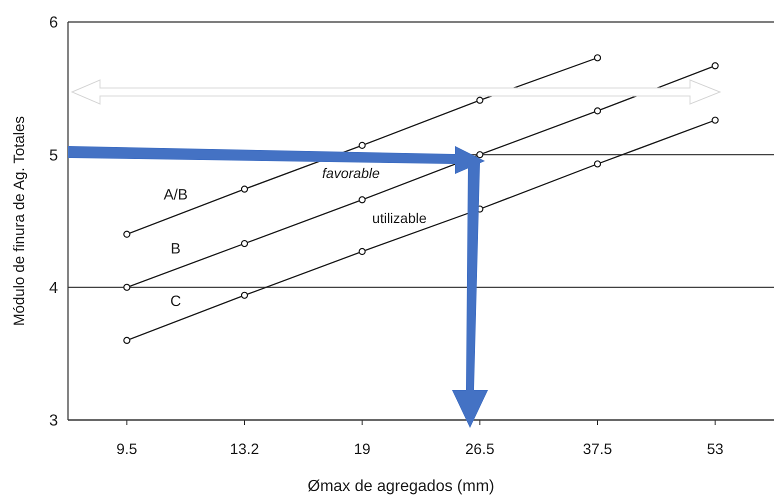 Image resolution: width=774 pixels, height=497 pixels. I want to click on x-axis-title: Ømax de agregados (mm), so click(401, 486).